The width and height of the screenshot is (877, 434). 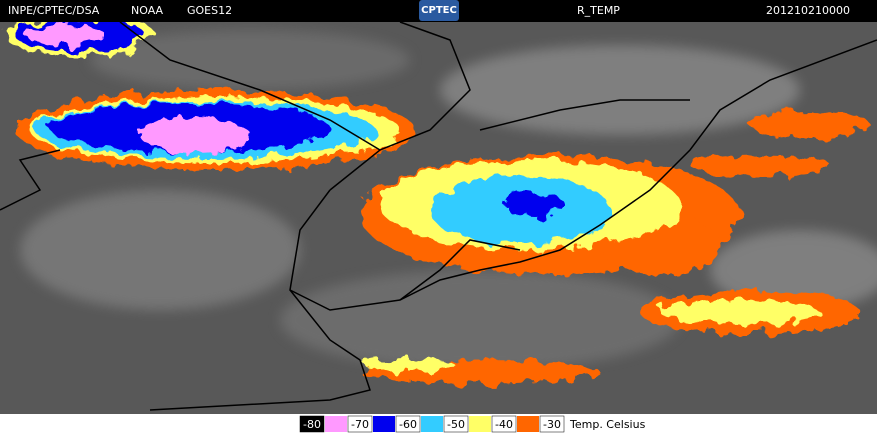 I want to click on legend-unit: Temp. Celsius, so click(x=607, y=424).